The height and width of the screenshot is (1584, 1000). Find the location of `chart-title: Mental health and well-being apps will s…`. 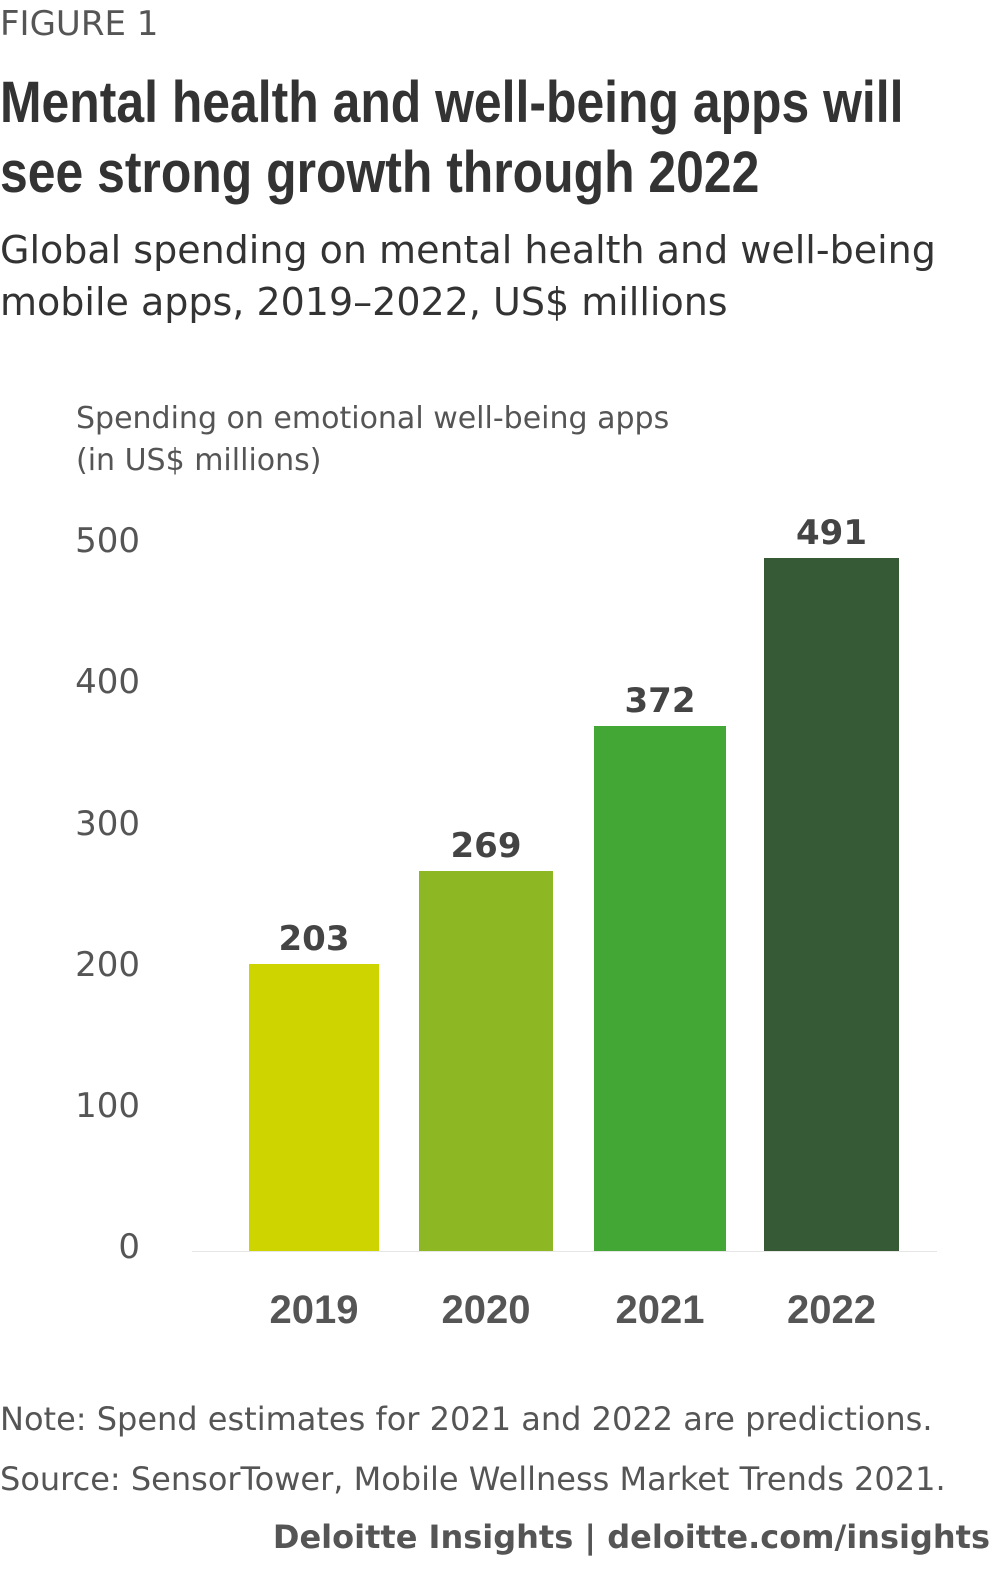

chart-title: Mental health and well-being apps will s… is located at coordinates (452, 137).